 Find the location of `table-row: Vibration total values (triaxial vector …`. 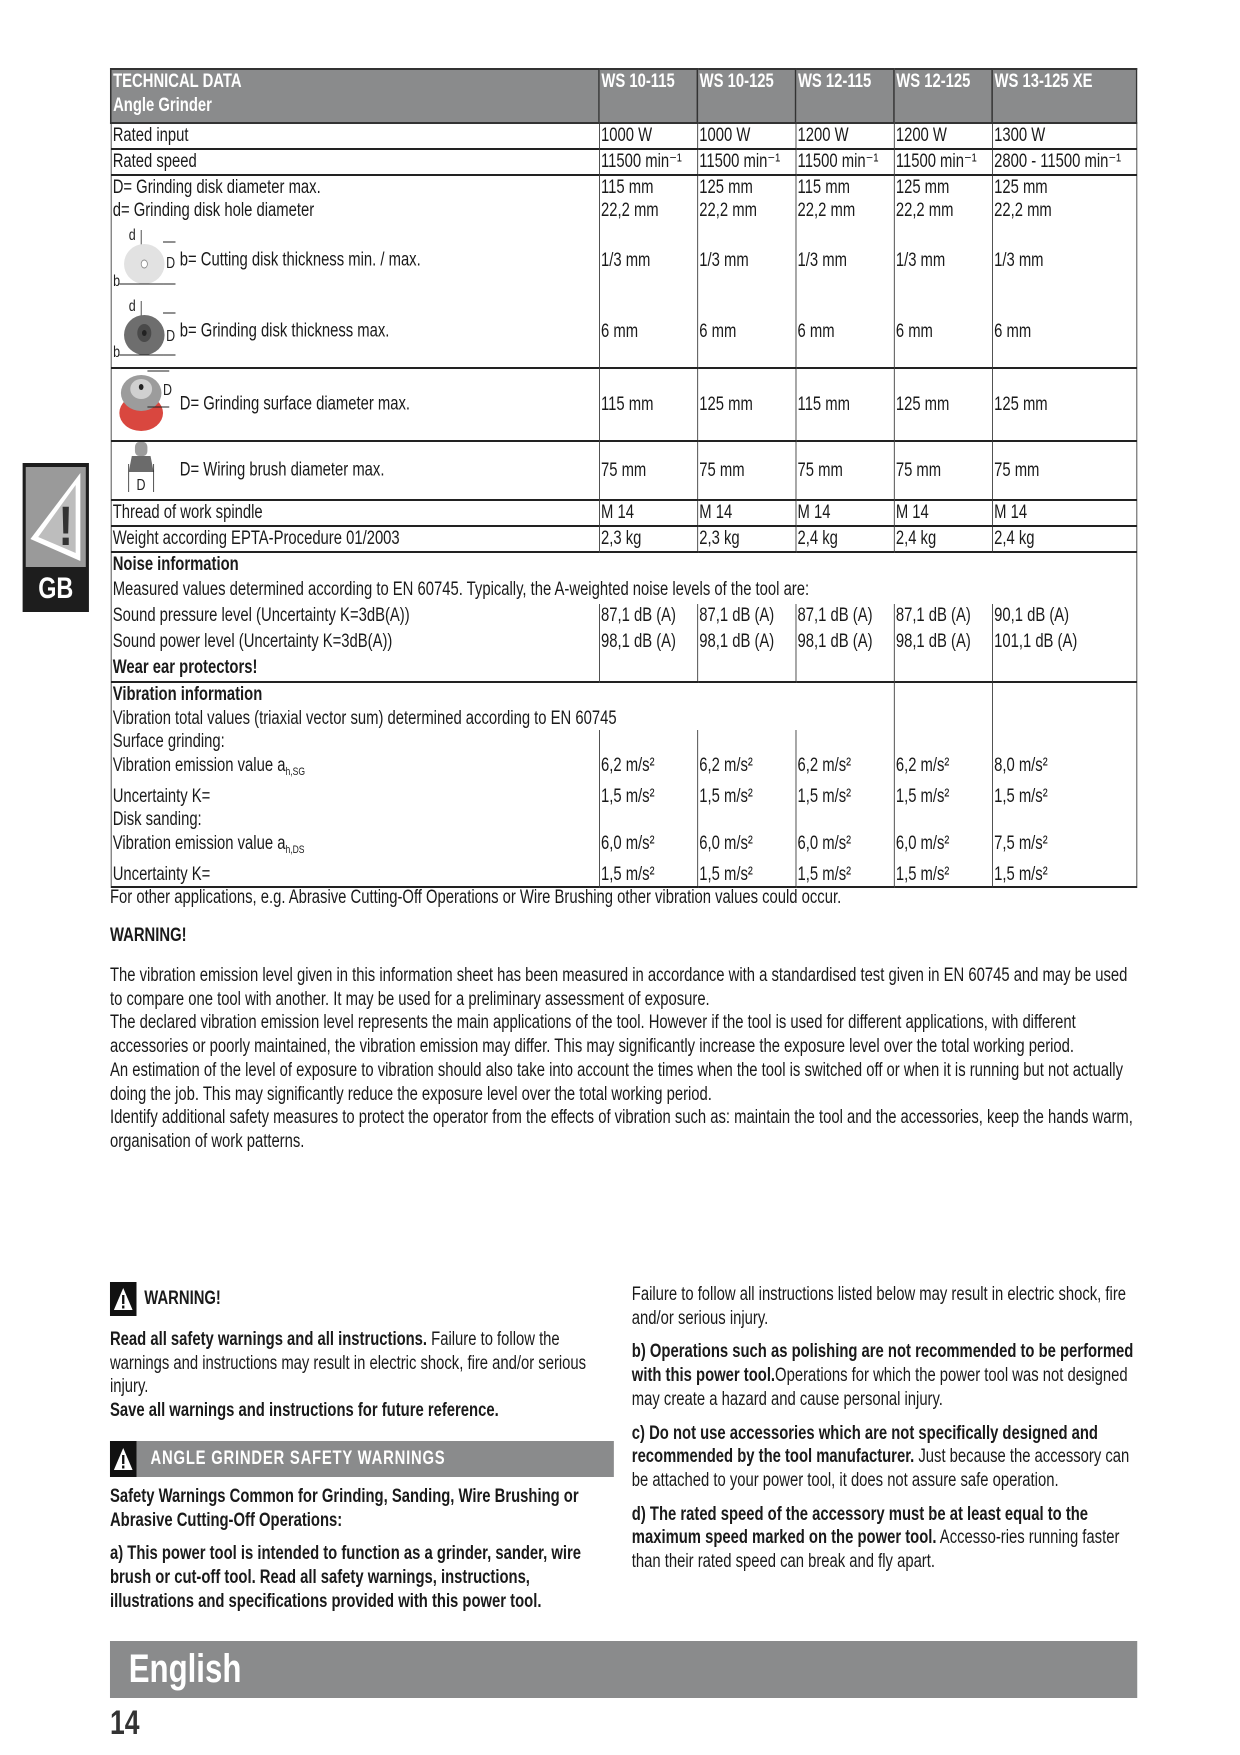

table-row: Vibration total values (triaxial vector … is located at coordinates (623, 718).